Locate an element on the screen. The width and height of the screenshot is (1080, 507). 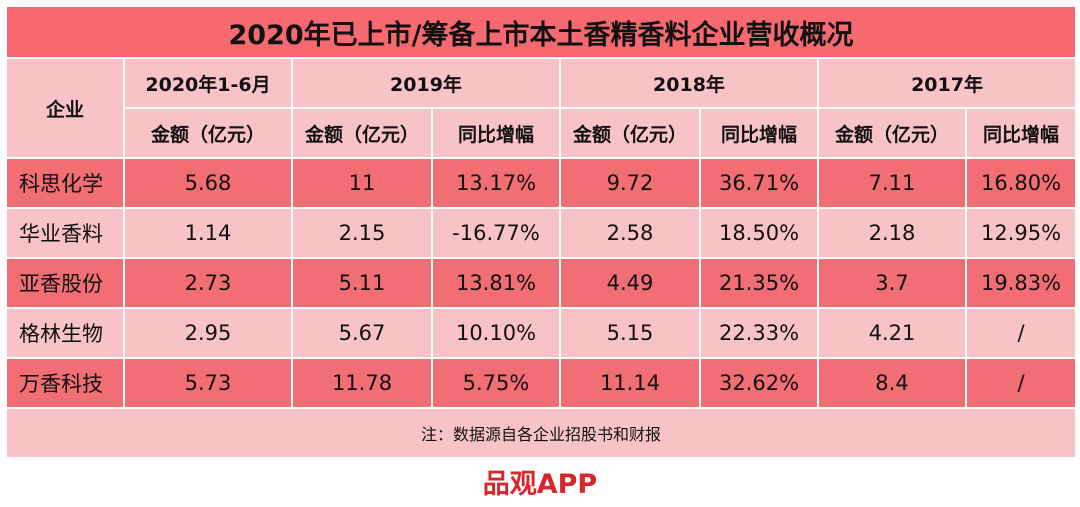
amount-2017: 8.4 is located at coordinates (892, 383).